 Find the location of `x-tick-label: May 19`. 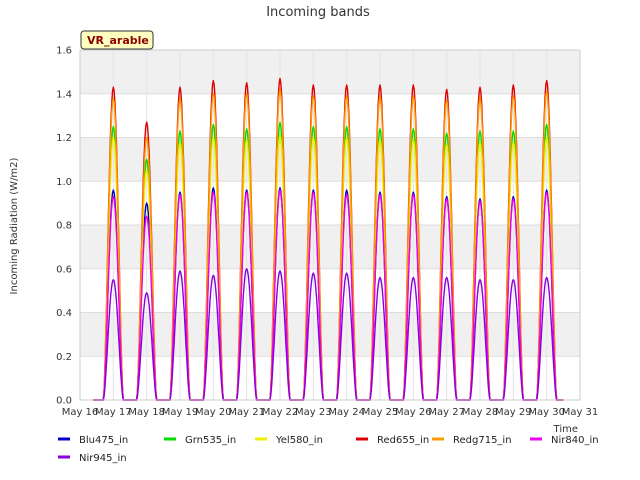

x-tick-label: May 19 is located at coordinates (180, 412).